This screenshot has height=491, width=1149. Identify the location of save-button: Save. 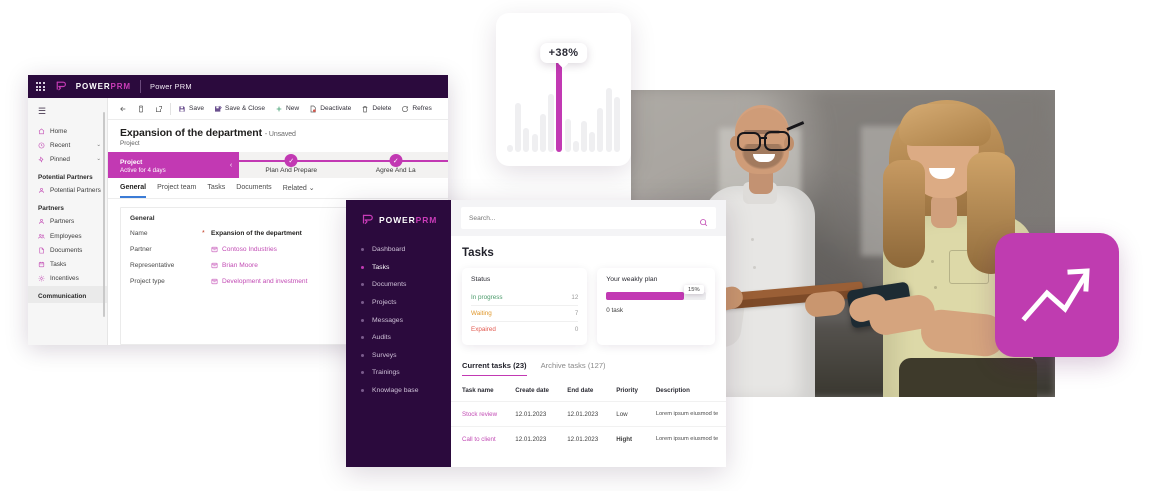
(191, 109).